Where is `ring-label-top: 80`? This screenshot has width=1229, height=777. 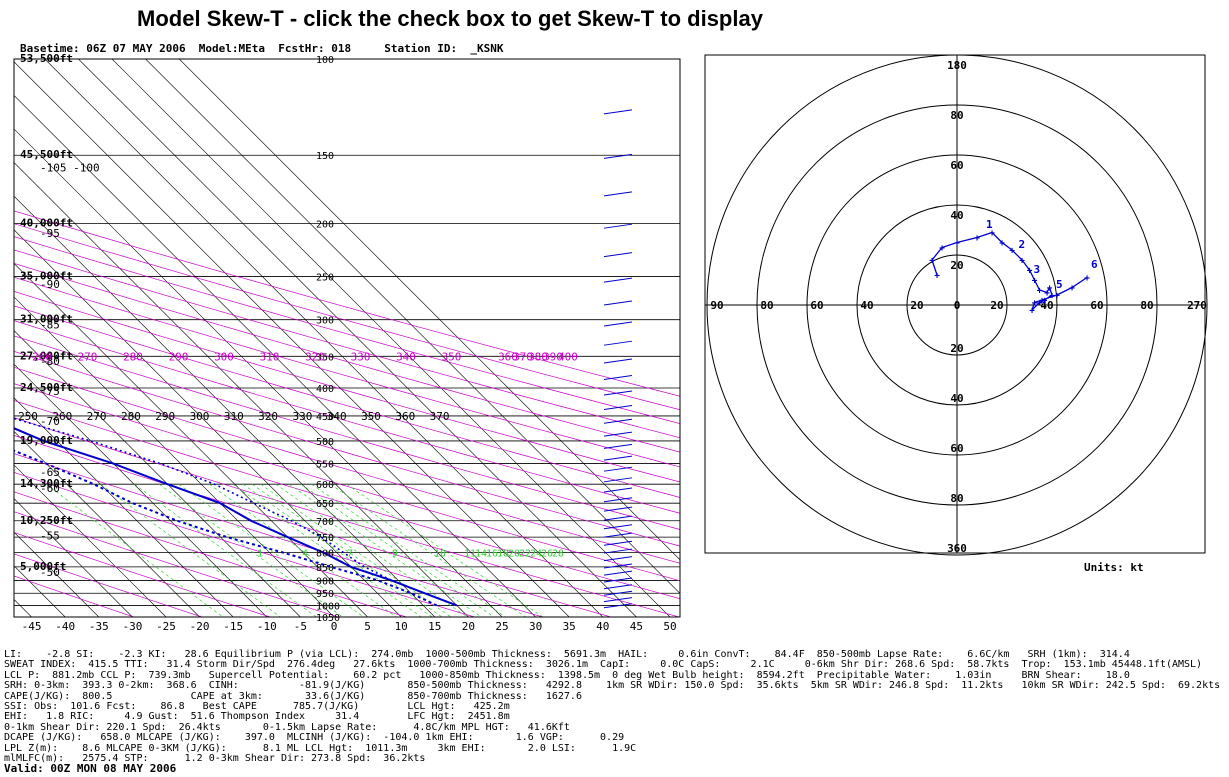
ring-label-top: 80 is located at coordinates (956, 115).